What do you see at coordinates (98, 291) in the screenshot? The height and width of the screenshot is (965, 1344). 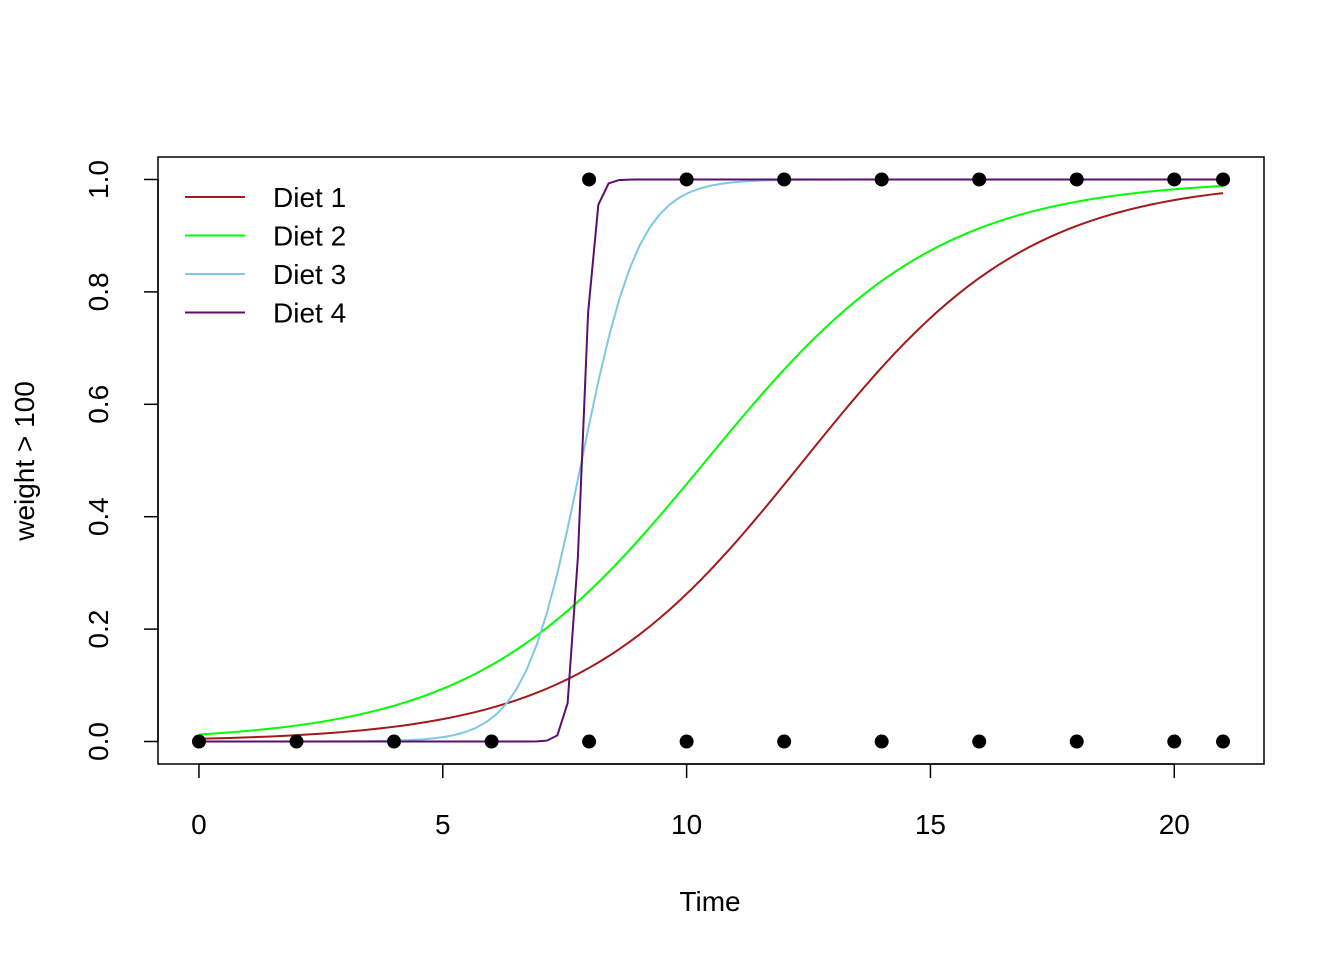 I see `y-tick-label: 0.8` at bounding box center [98, 291].